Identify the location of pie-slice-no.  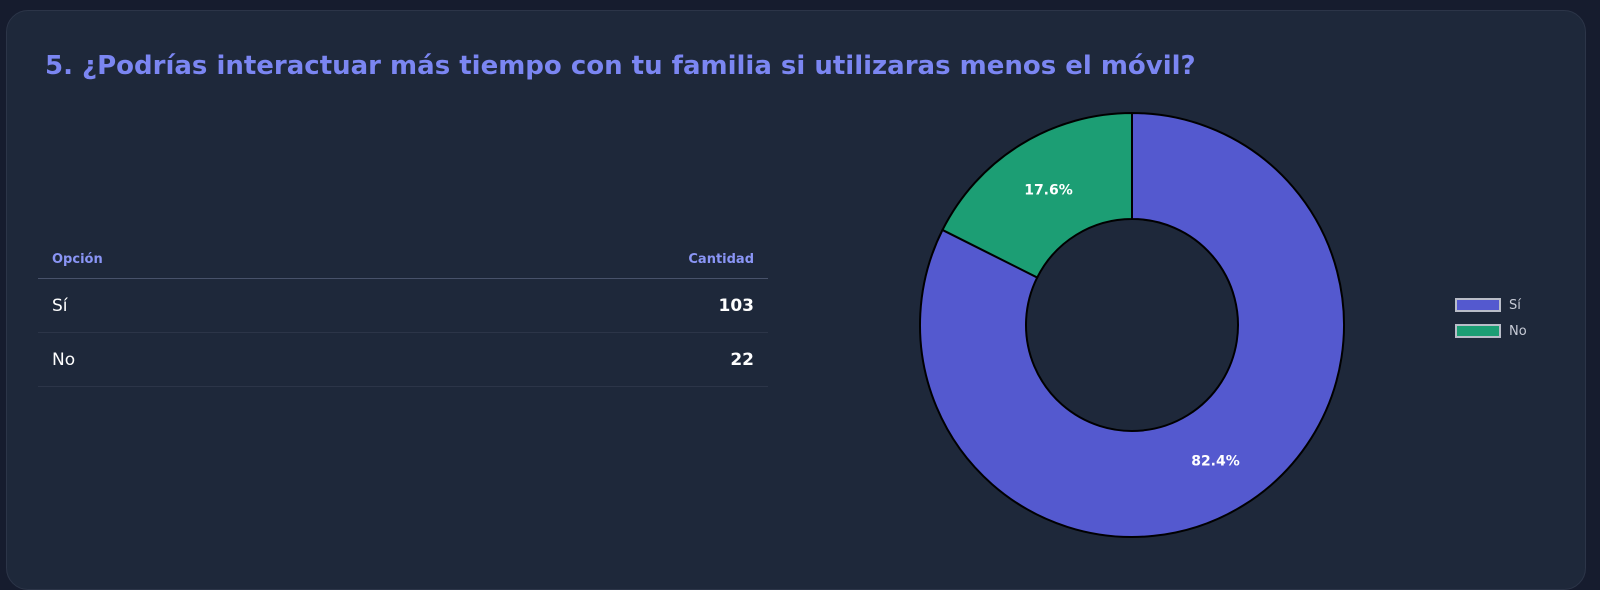
(1037, 195).